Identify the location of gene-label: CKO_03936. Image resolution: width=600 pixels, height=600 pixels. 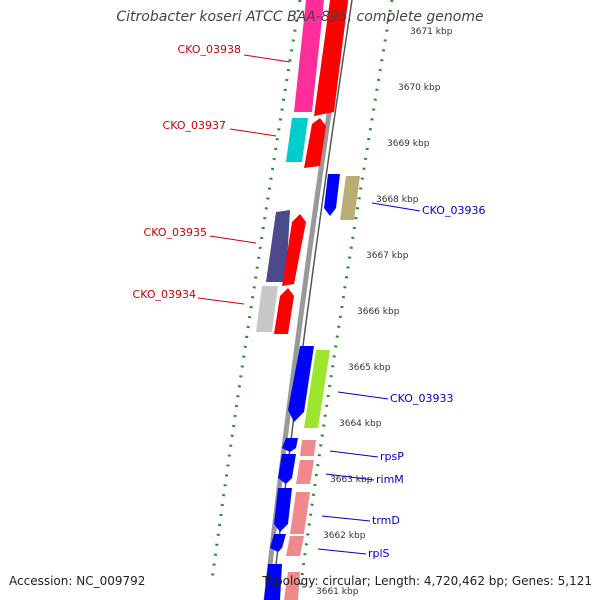
(453, 210).